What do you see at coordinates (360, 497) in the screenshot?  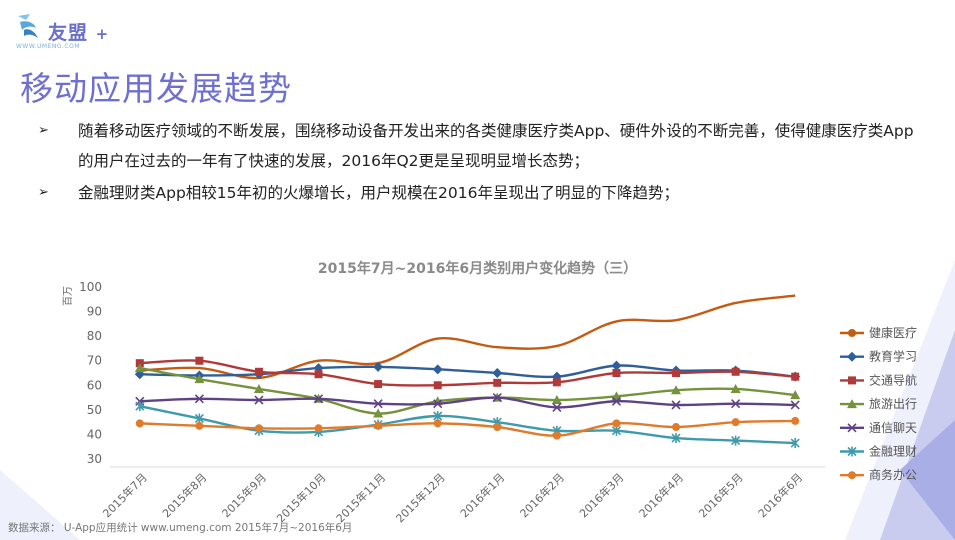 I see `x-tick-label: 2015年11月` at bounding box center [360, 497].